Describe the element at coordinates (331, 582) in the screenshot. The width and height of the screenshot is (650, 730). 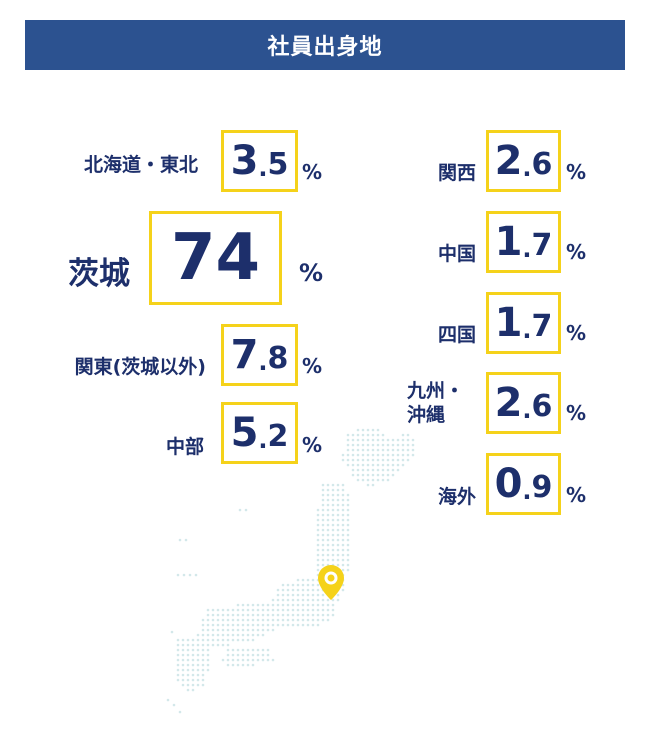
I see `map-pin-icon` at that location.